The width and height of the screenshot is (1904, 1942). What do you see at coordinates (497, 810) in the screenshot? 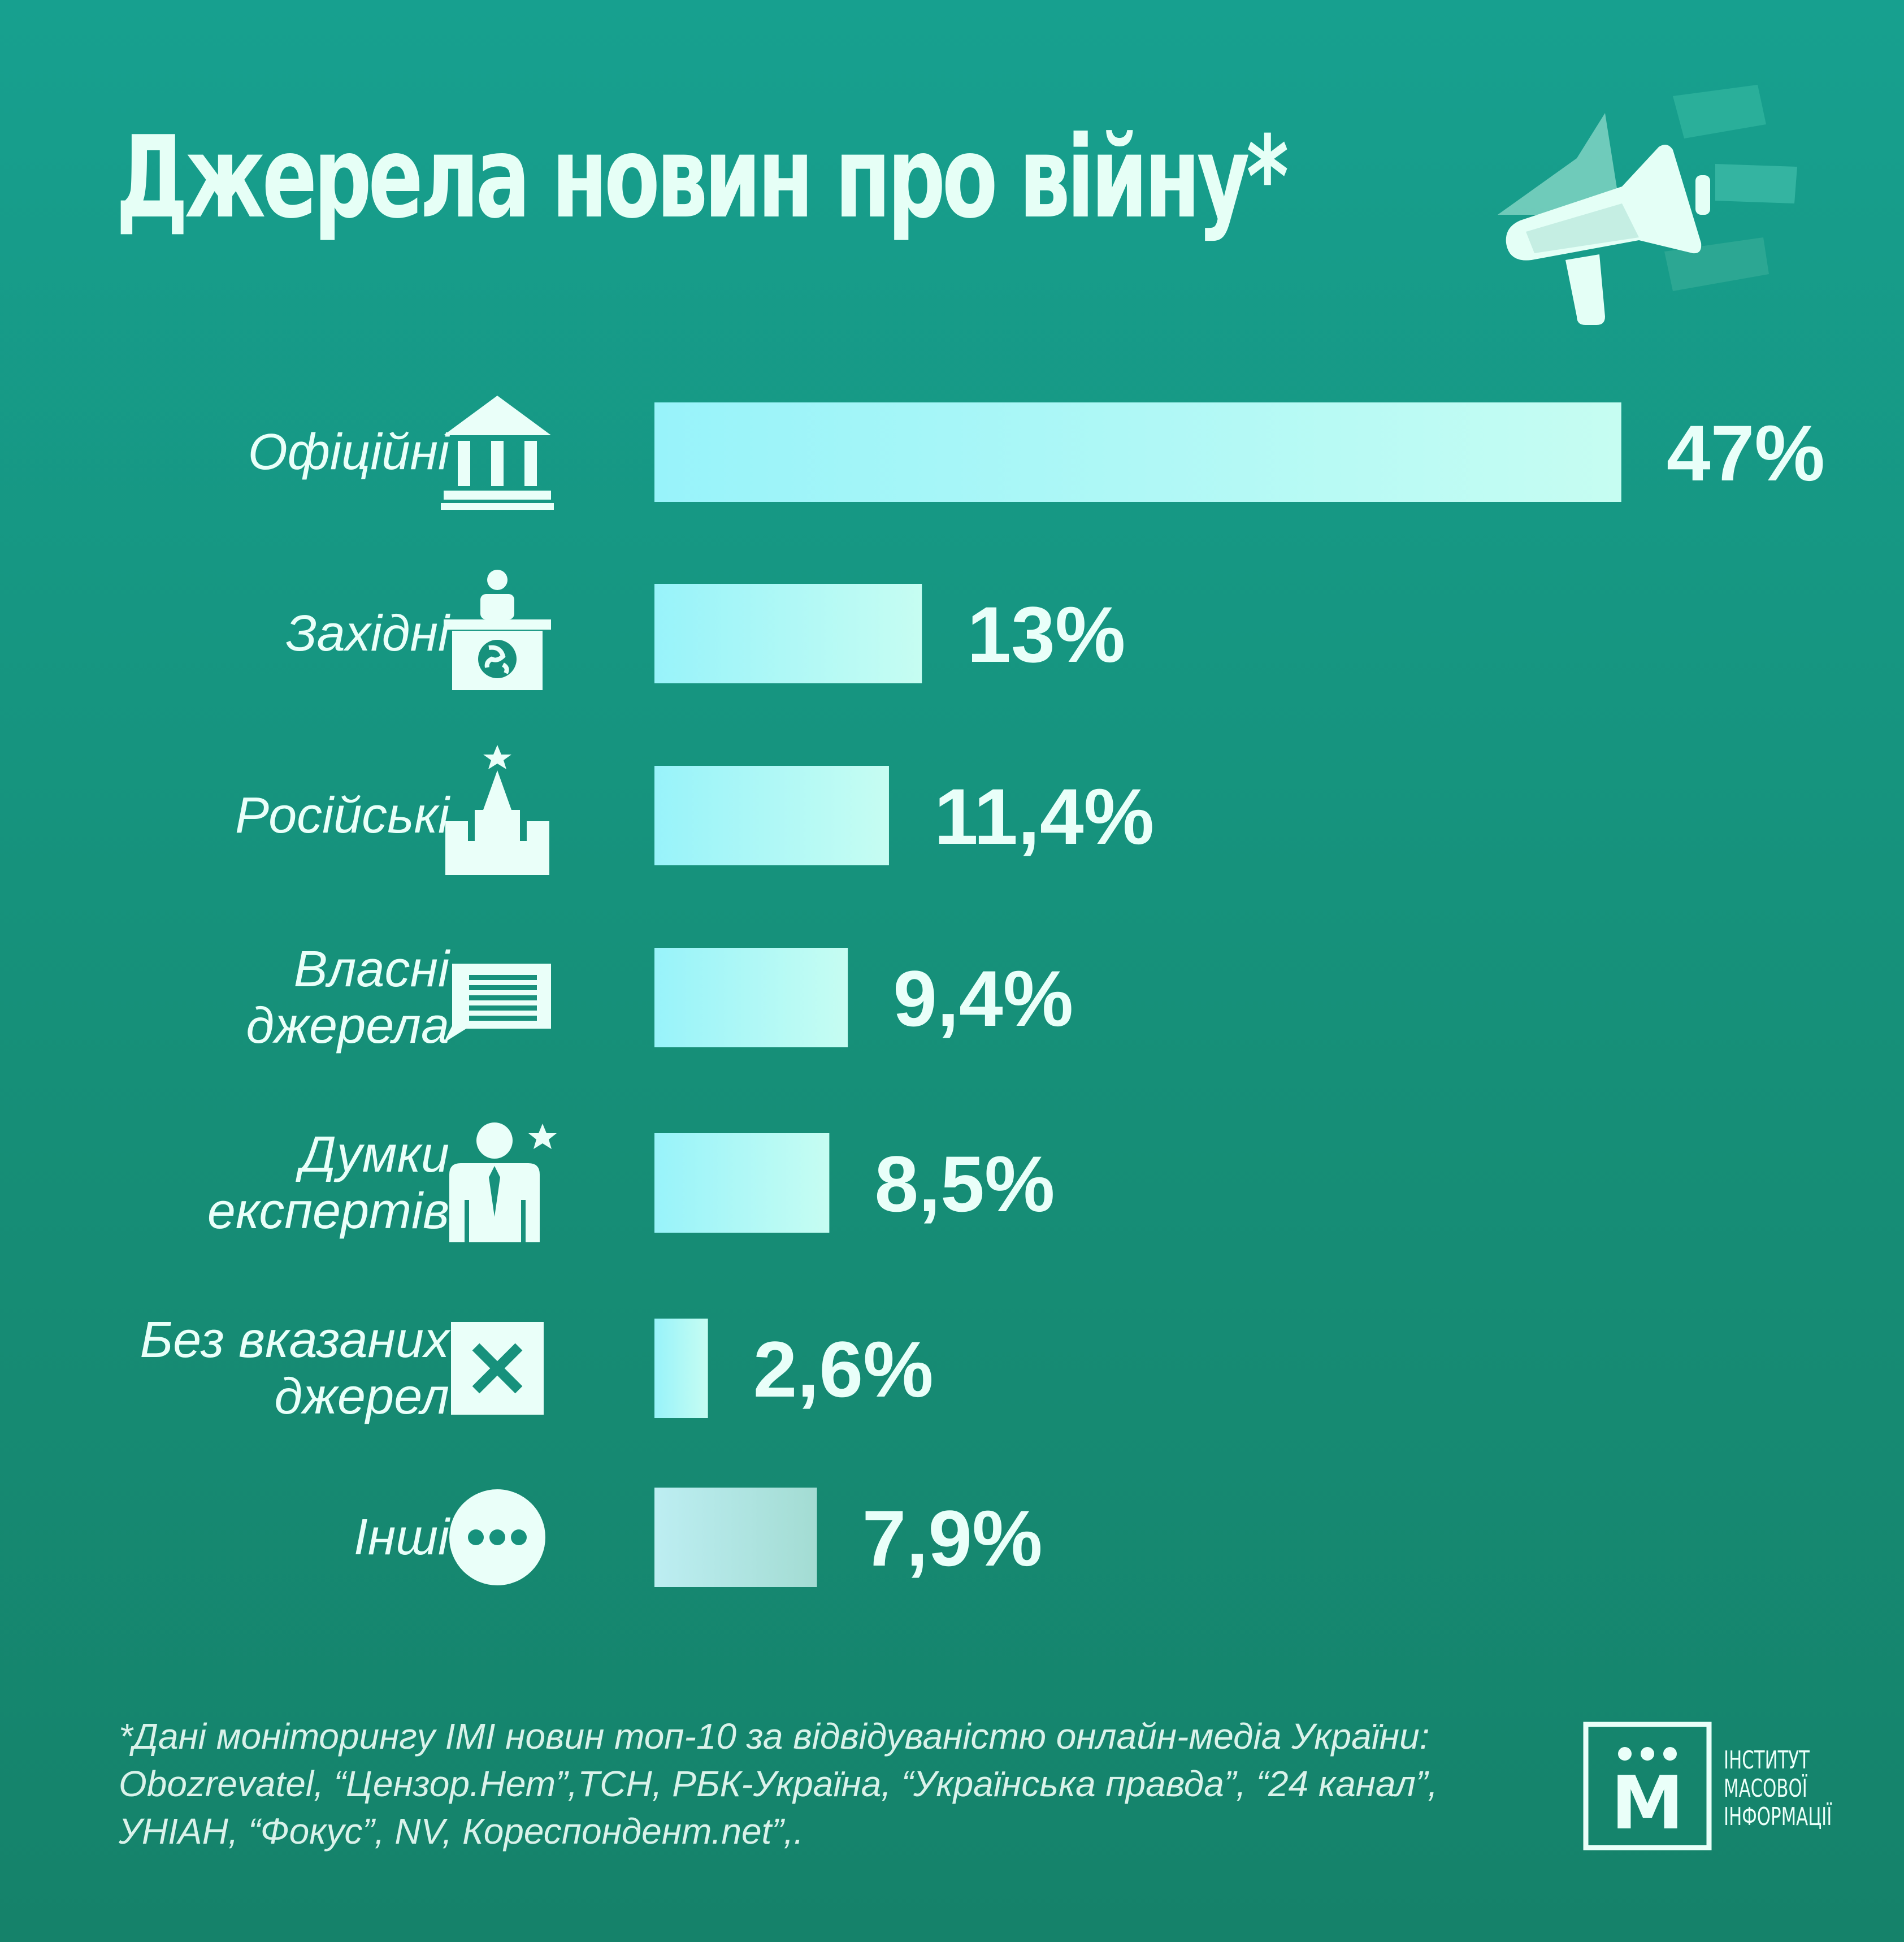
I see `kremlin-tower-icon` at bounding box center [497, 810].